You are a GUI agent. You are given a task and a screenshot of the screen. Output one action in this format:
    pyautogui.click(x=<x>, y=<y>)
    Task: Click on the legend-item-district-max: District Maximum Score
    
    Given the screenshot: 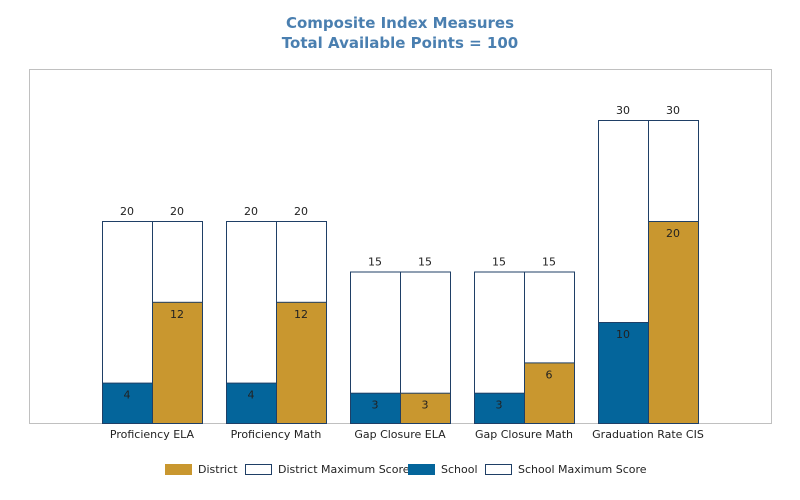 What is the action you would take?
    pyautogui.click(x=327, y=469)
    